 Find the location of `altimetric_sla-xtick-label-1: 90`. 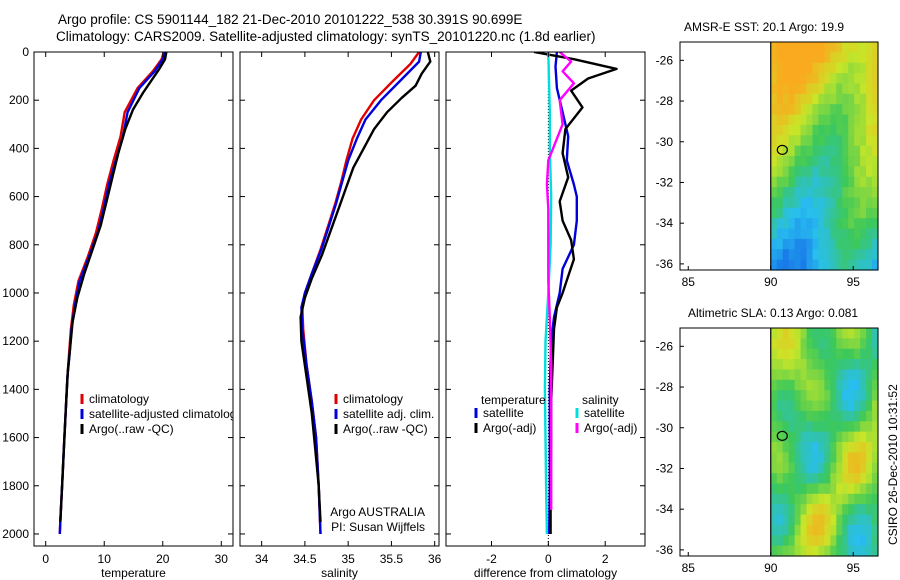

altimetric_sla-xtick-label-1: 90 is located at coordinates (771, 568).